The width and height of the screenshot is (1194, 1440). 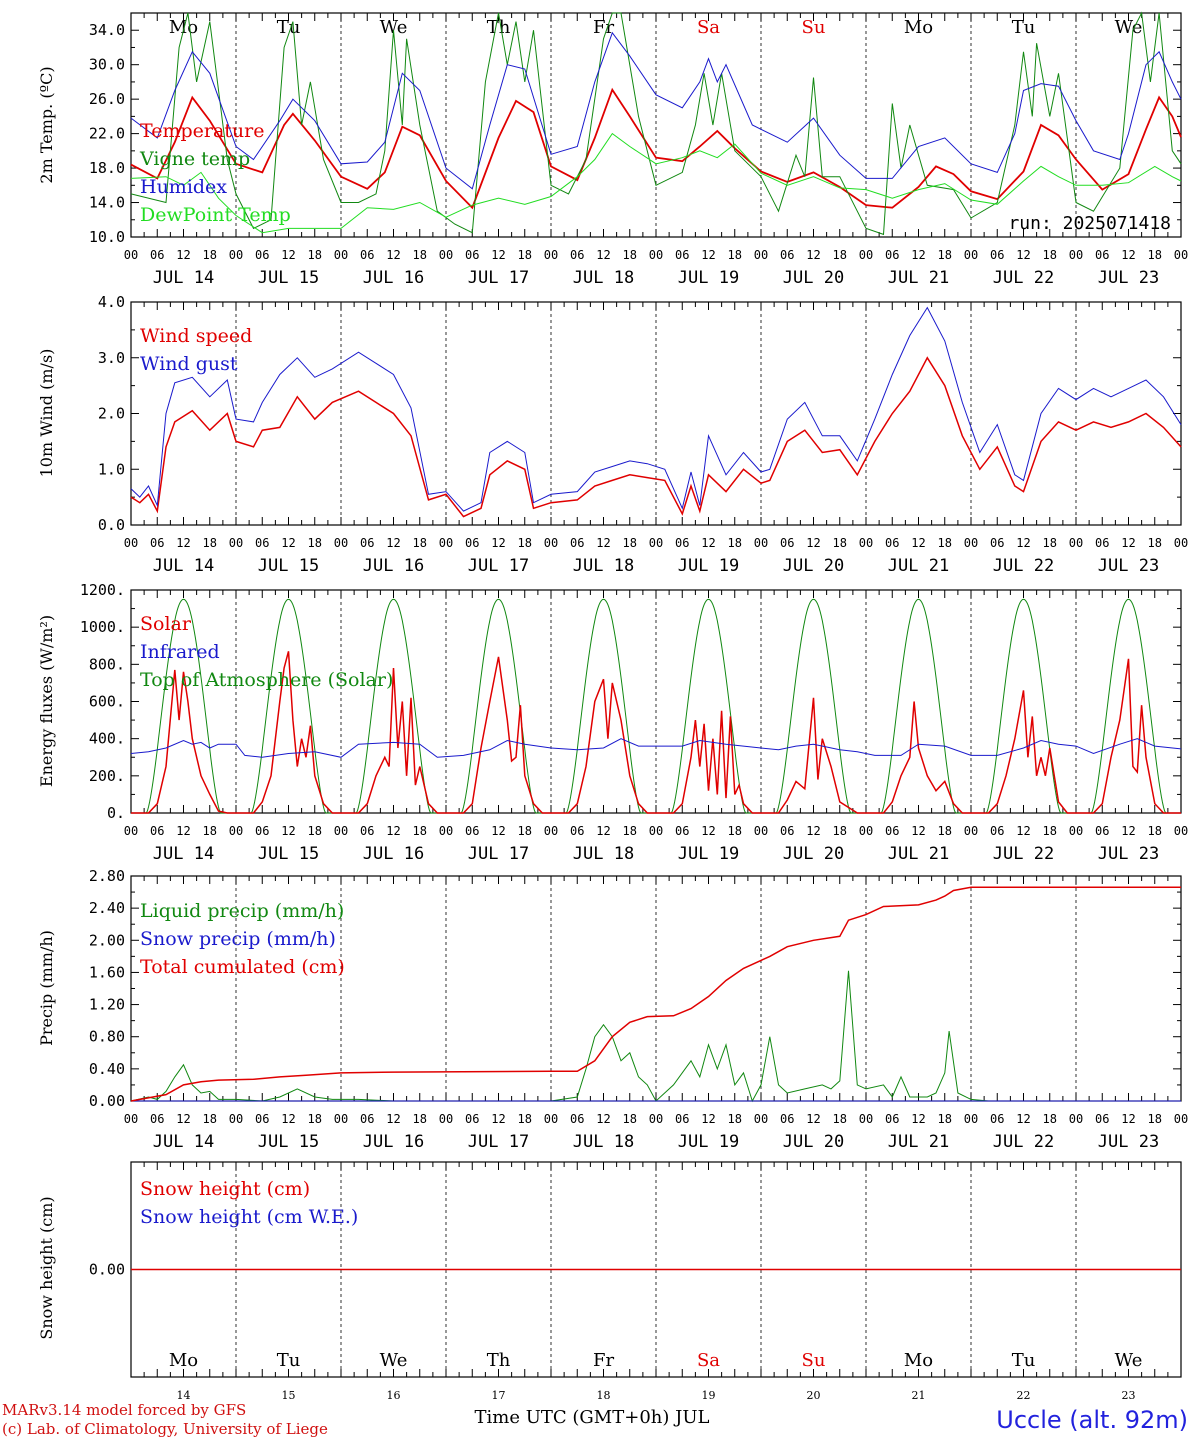 I want to click on day-number-label: 20, so click(x=814, y=1395).